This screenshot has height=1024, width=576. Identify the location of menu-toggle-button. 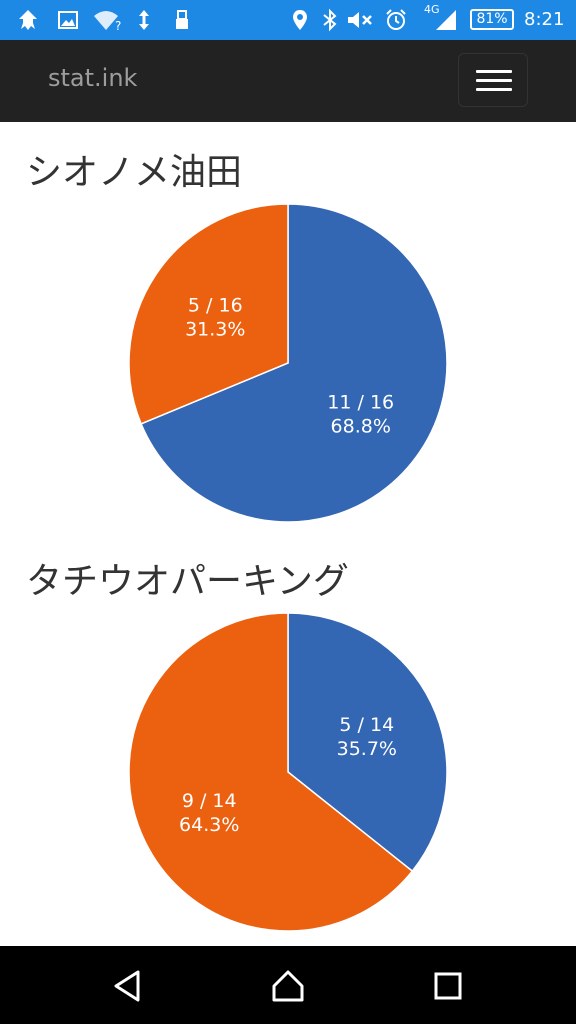
(493, 80).